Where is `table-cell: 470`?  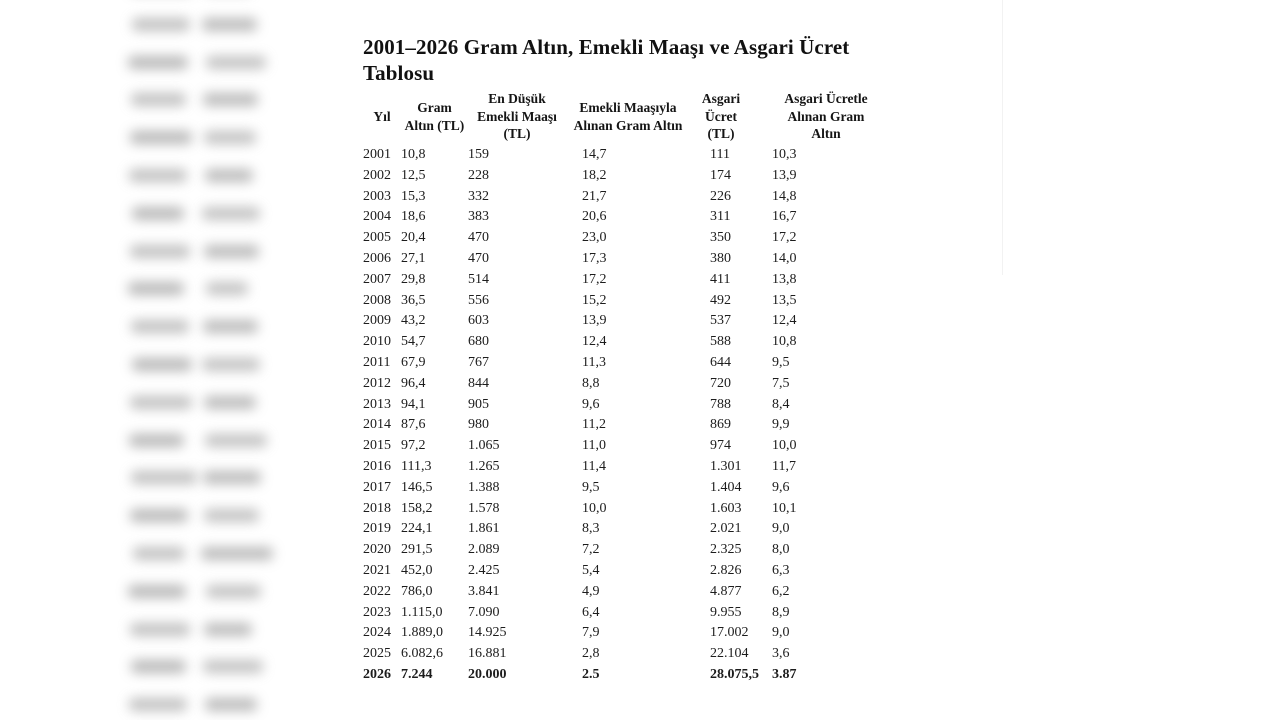 table-cell: 470 is located at coordinates (478, 238).